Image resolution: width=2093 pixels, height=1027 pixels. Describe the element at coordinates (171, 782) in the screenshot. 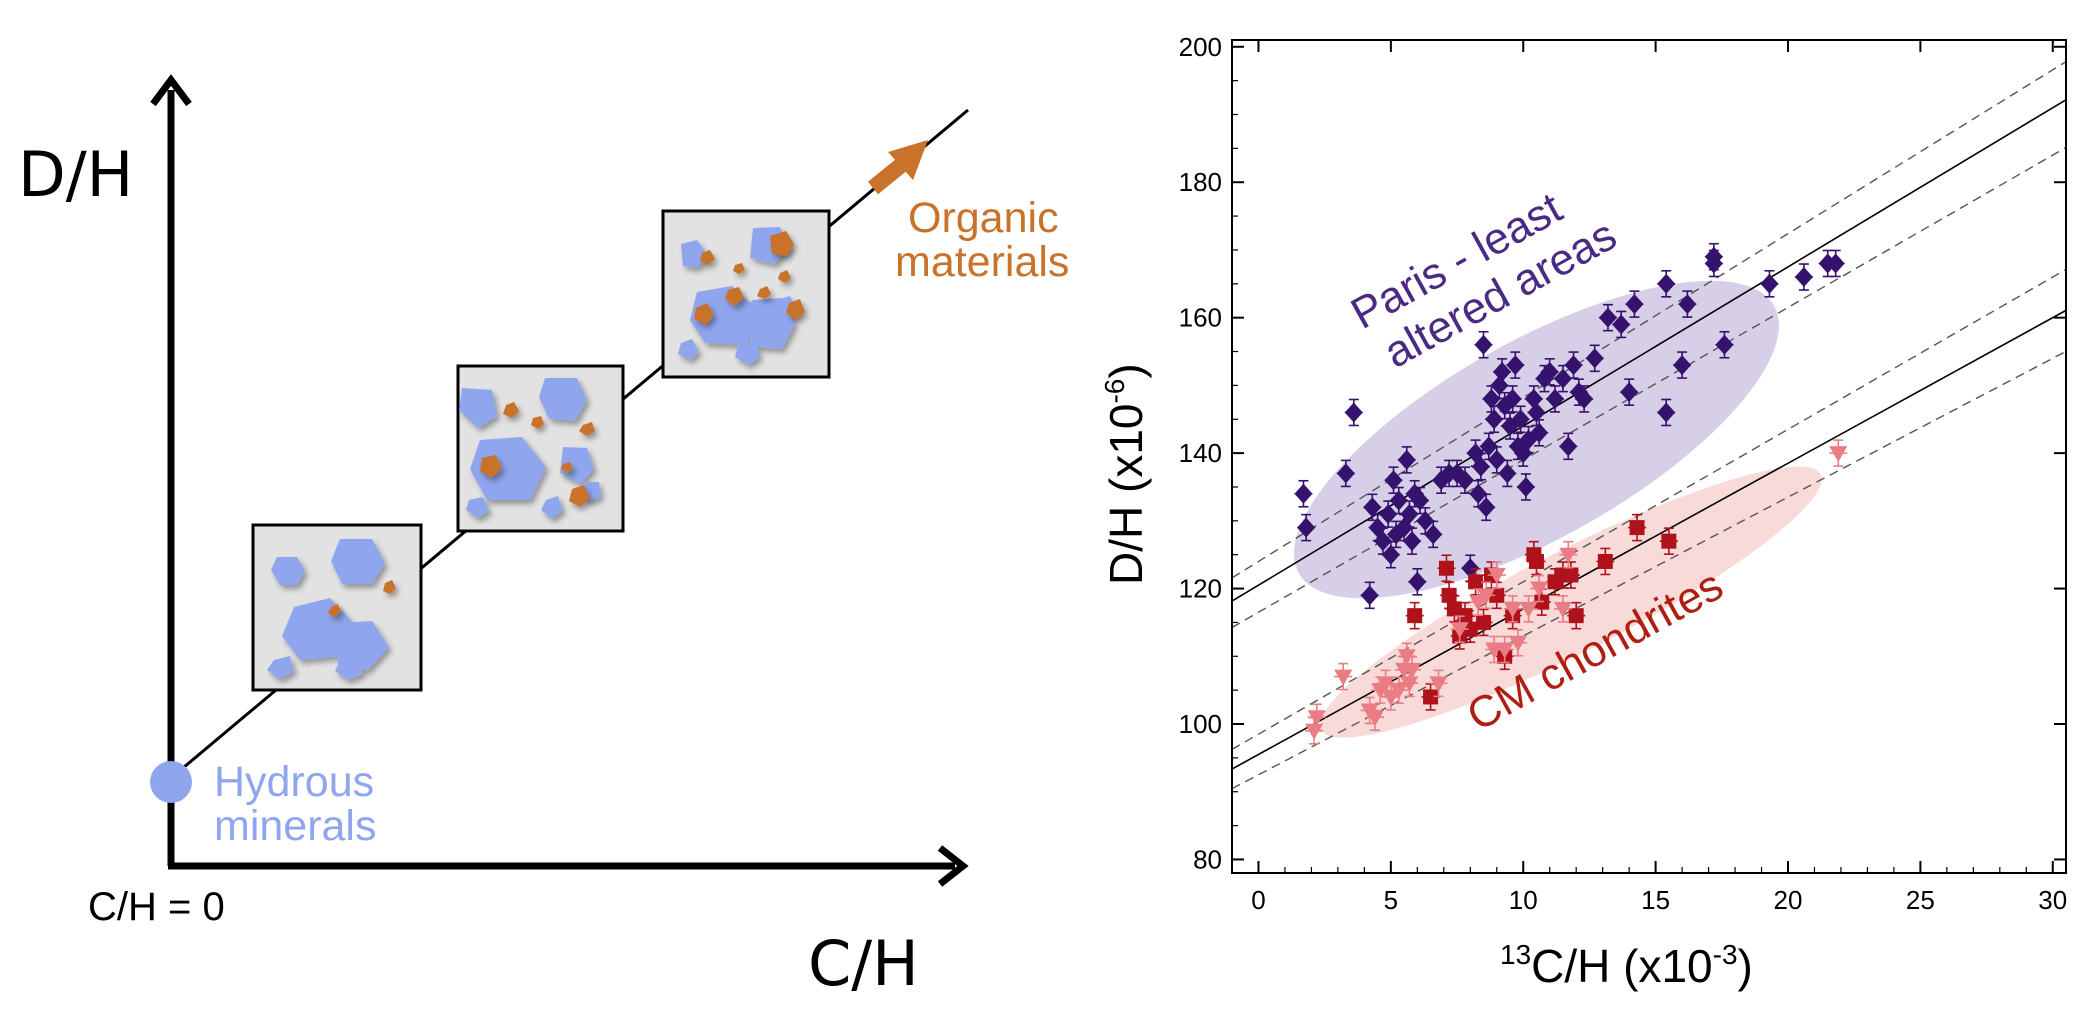

I see `hydrous-minerals-dot` at that location.